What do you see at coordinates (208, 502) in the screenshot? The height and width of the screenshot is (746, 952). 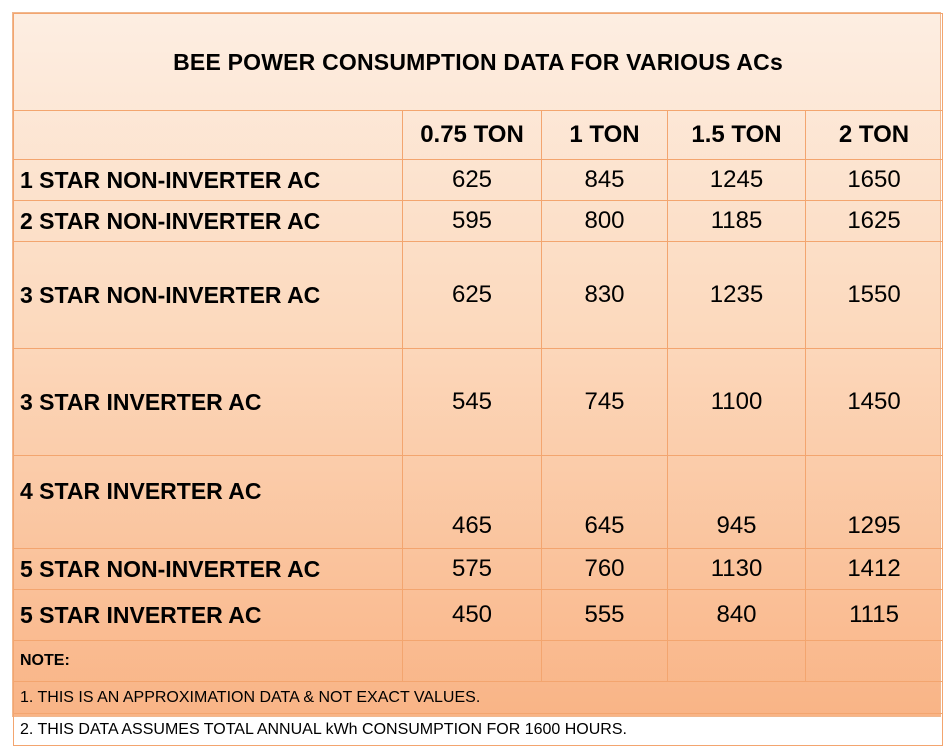 I see `row-label: 4 STAR INVERTER AC` at bounding box center [208, 502].